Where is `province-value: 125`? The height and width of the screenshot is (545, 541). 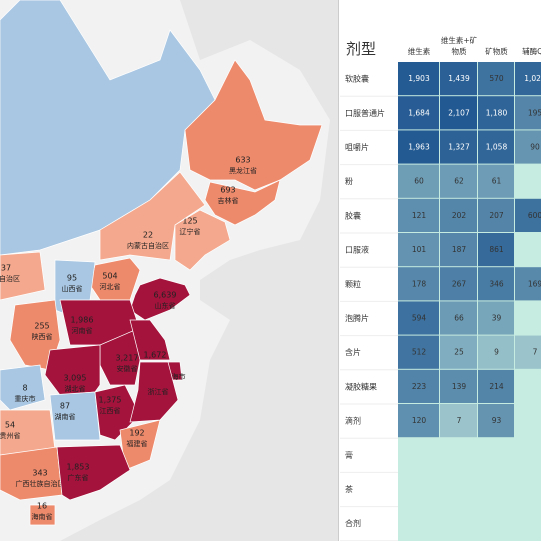
province-value: 125 is located at coordinates (189, 221).